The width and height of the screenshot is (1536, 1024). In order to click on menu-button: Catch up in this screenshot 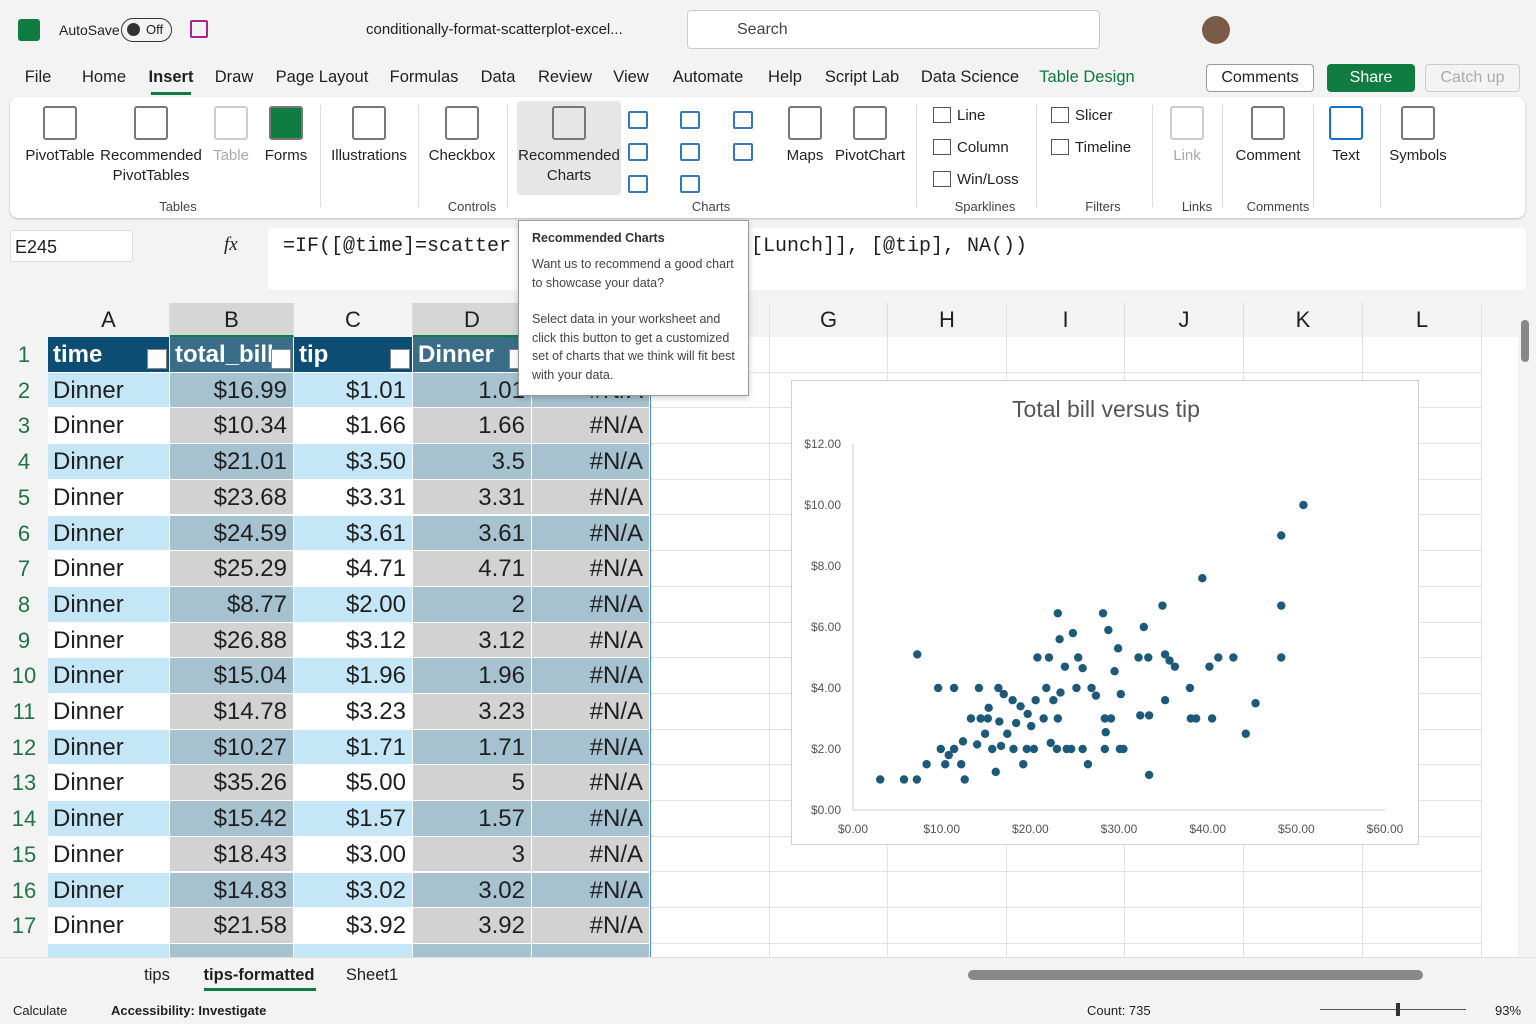, I will do `click(1472, 78)`.